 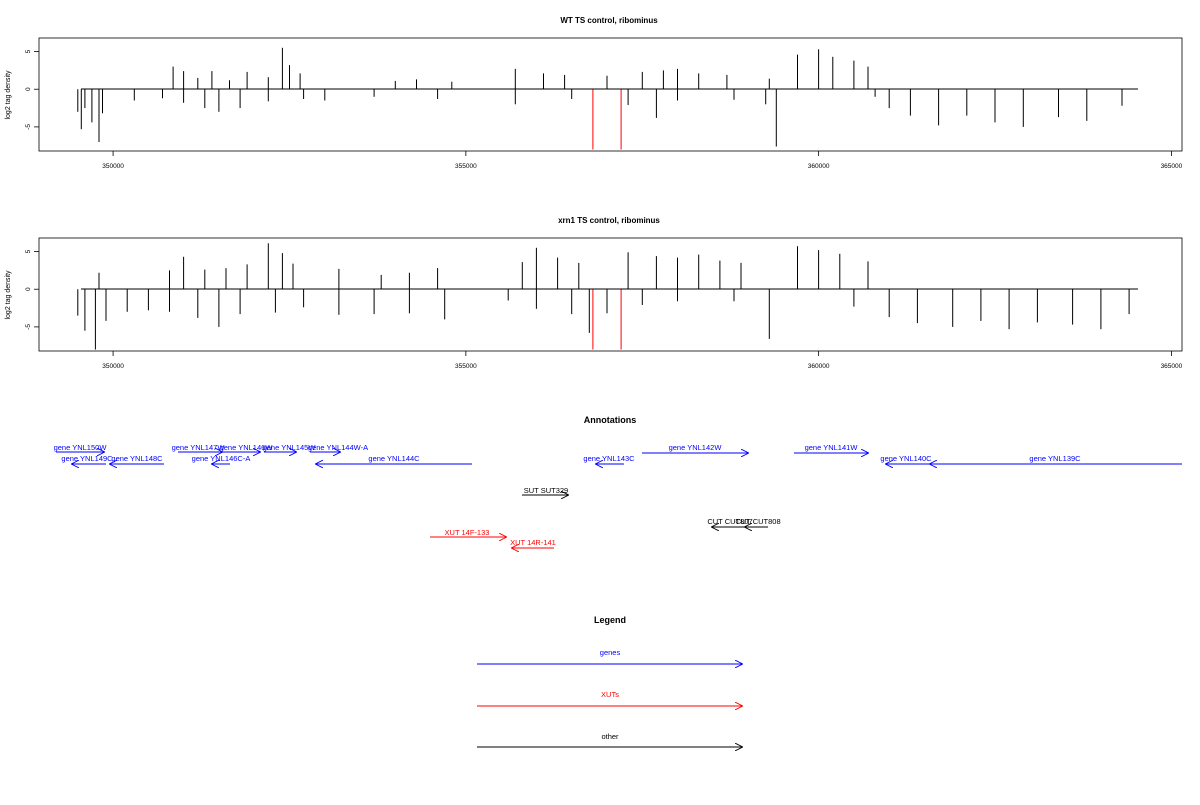 I want to click on annotation-item: CUT CUT807, so click(x=730, y=522).